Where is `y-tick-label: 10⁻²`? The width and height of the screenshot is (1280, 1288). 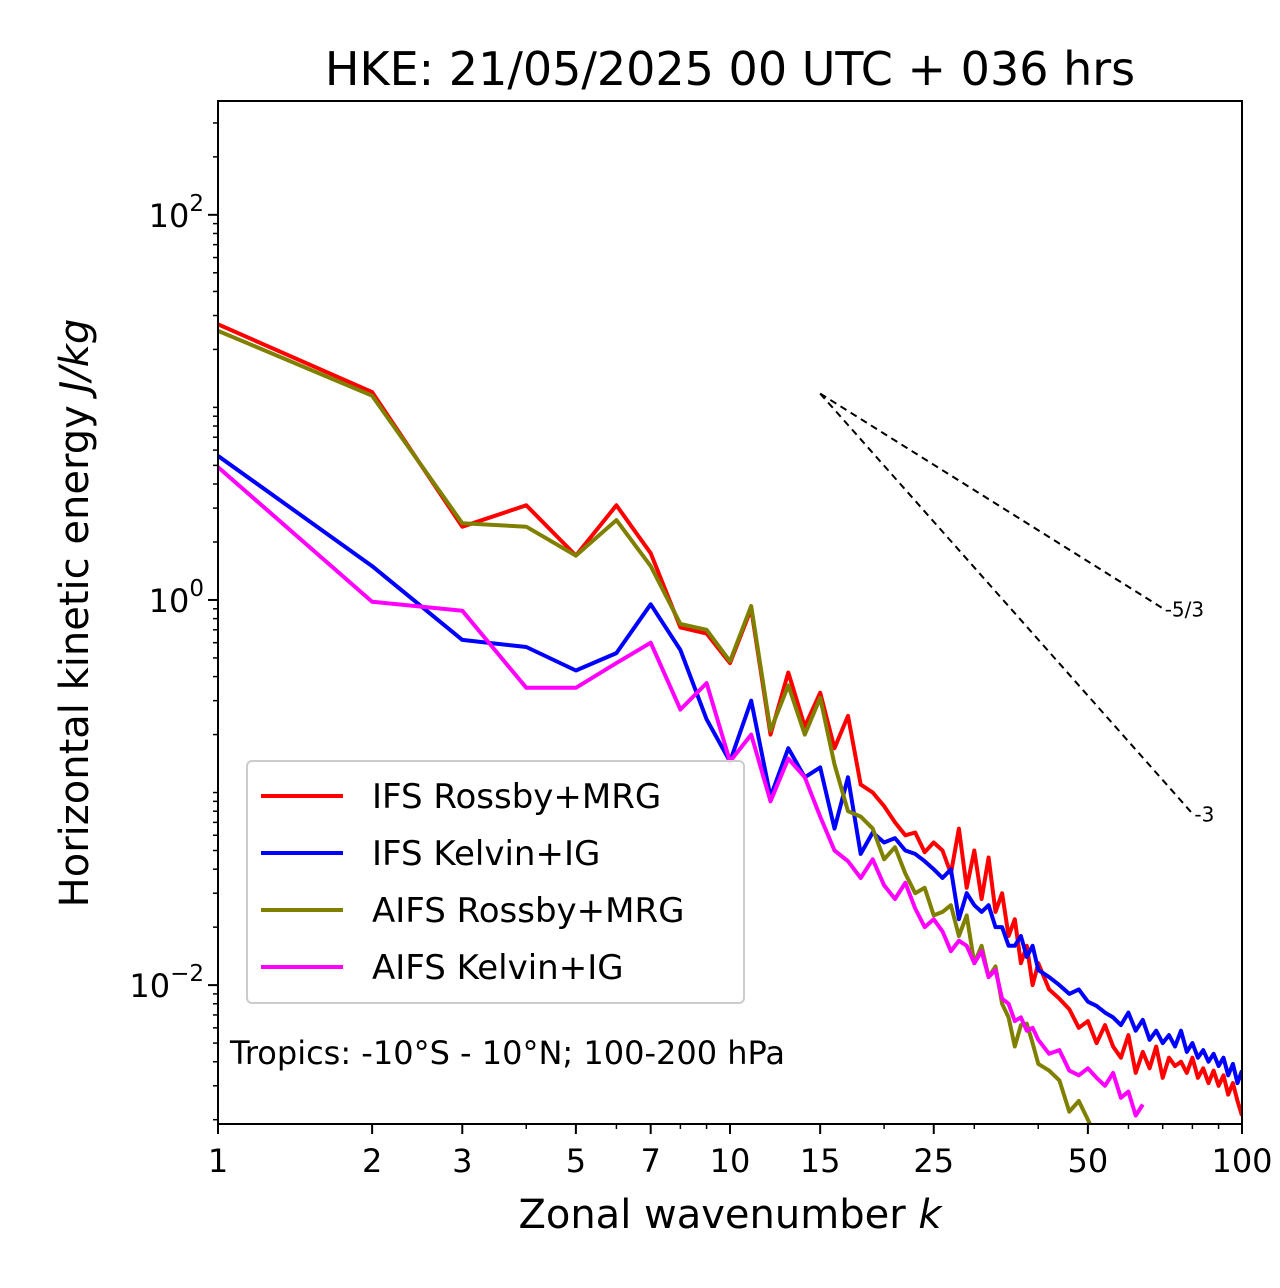 y-tick-label: 10⁻² is located at coordinates (166, 983).